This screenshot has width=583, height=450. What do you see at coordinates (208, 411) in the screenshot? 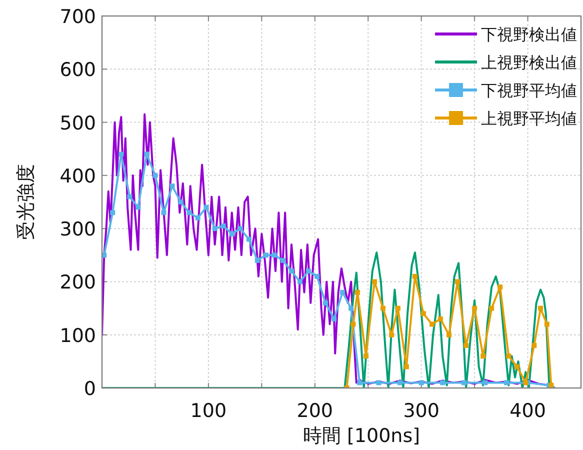
I see `x-tick-label: 100` at bounding box center [208, 411].